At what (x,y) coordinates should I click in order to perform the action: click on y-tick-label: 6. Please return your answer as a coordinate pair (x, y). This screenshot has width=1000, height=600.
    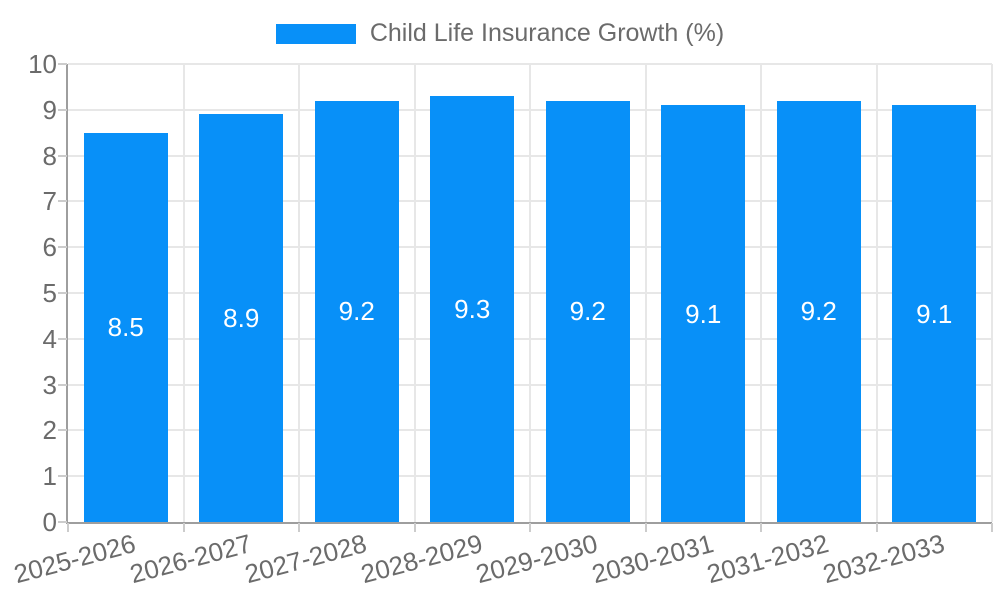
    Looking at the image, I should click on (49, 247).